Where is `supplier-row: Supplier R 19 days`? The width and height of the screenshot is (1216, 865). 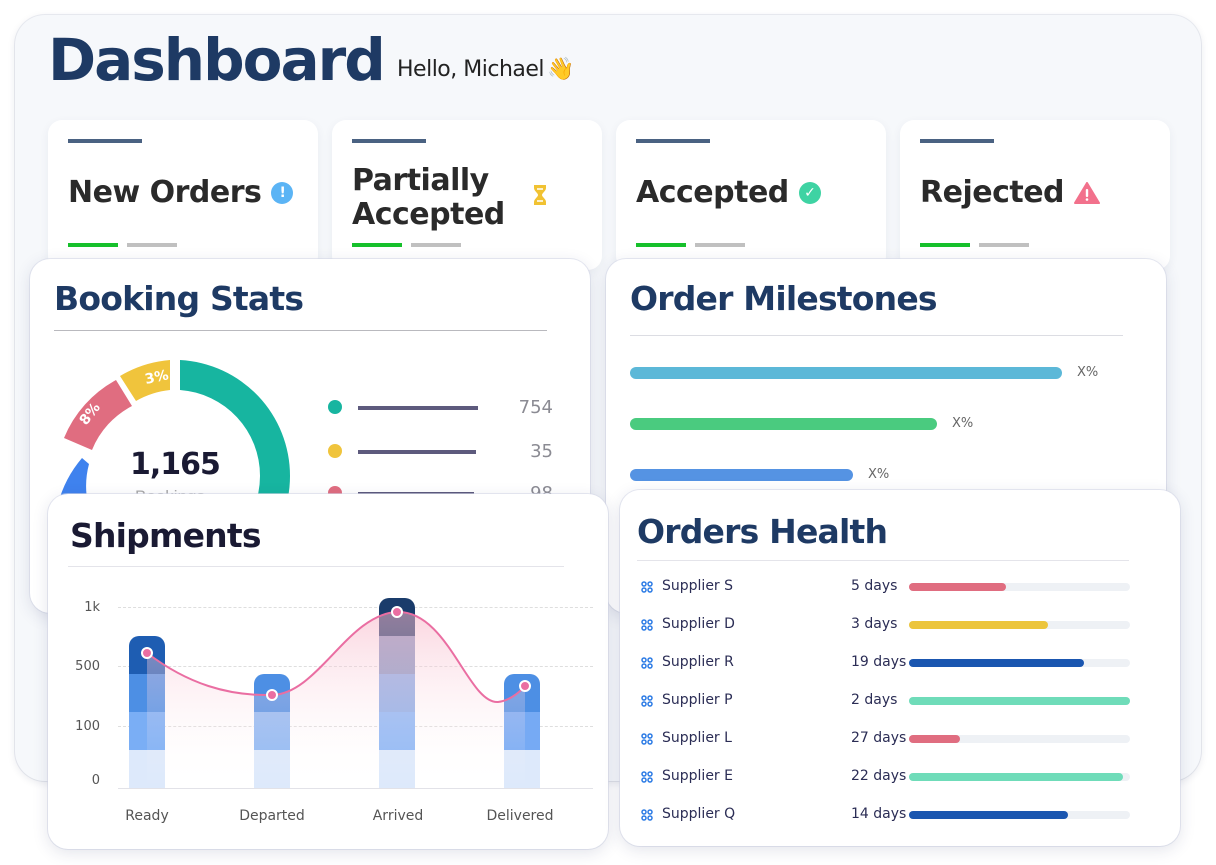 supplier-row: Supplier R 19 days is located at coordinates (888, 663).